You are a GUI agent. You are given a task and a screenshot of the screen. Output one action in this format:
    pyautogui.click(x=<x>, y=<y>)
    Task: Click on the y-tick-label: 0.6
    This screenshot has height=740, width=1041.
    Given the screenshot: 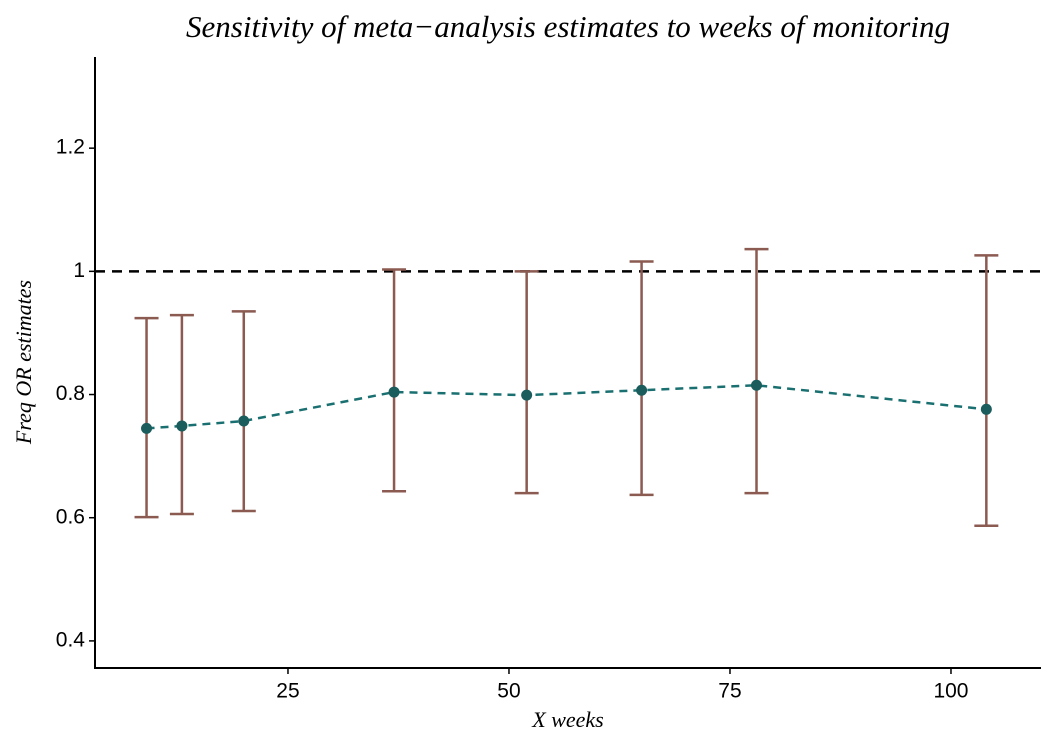 What is the action you would take?
    pyautogui.click(x=70, y=516)
    